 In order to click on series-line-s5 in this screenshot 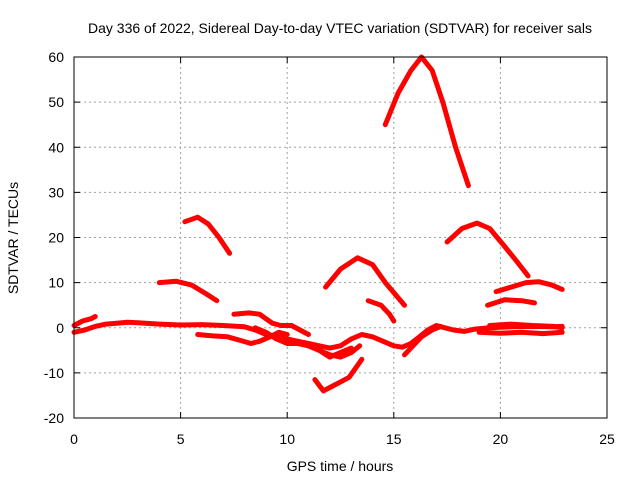, I will do `click(365, 281)`.